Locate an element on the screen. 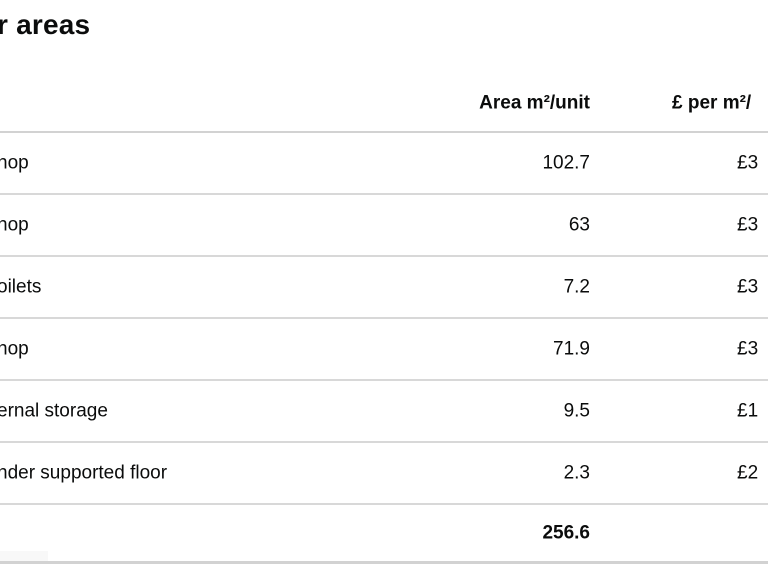  row-price: £1 is located at coordinates (748, 411).